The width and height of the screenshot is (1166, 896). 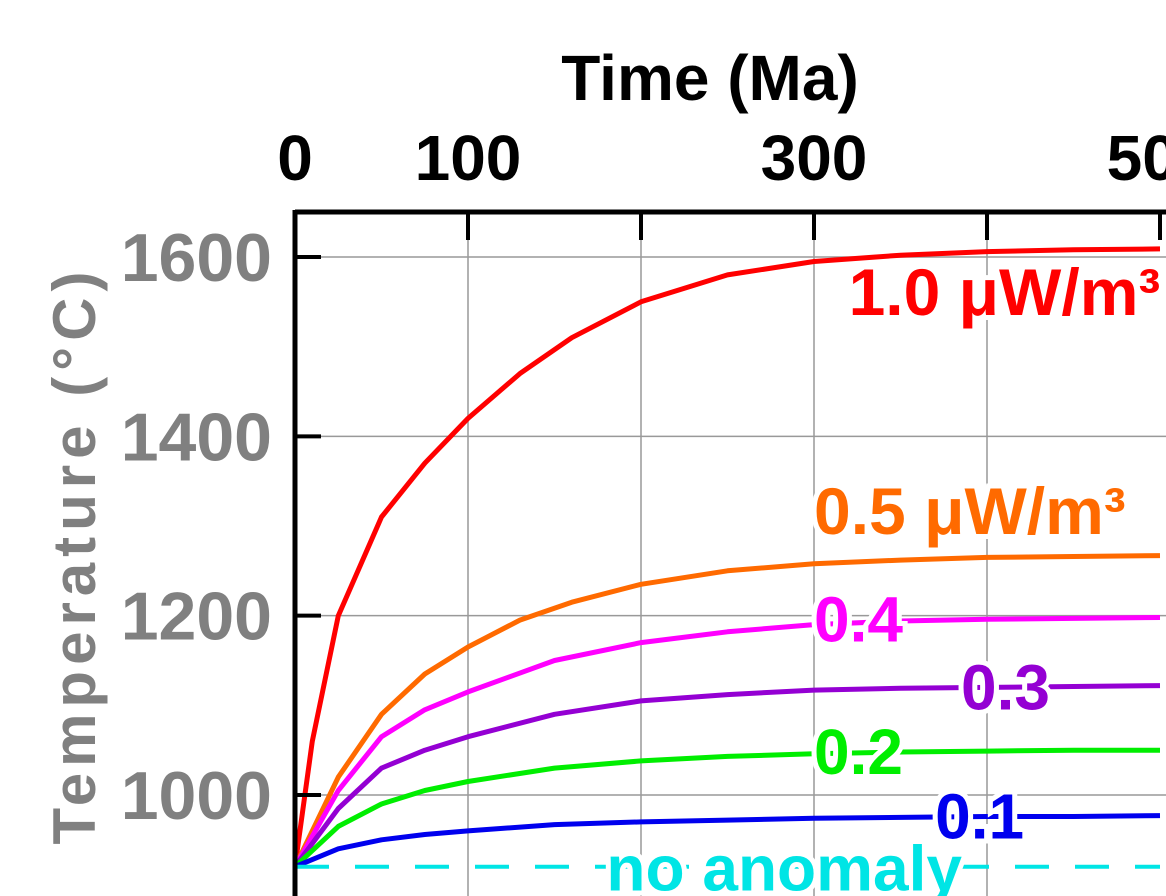 I want to click on series-label: no anomaly, so click(x=784, y=864).